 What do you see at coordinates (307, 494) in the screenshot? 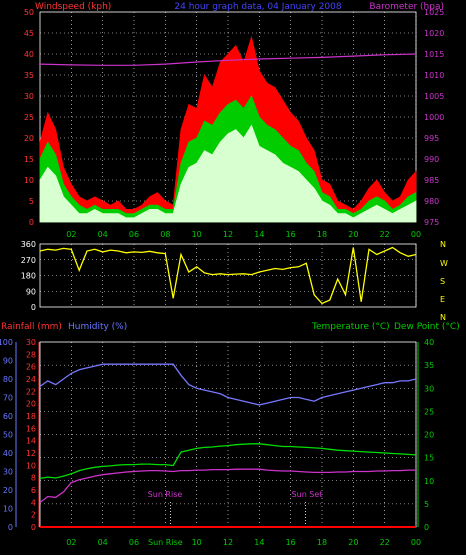
I see `sunset-label: Sun Set` at bounding box center [307, 494].